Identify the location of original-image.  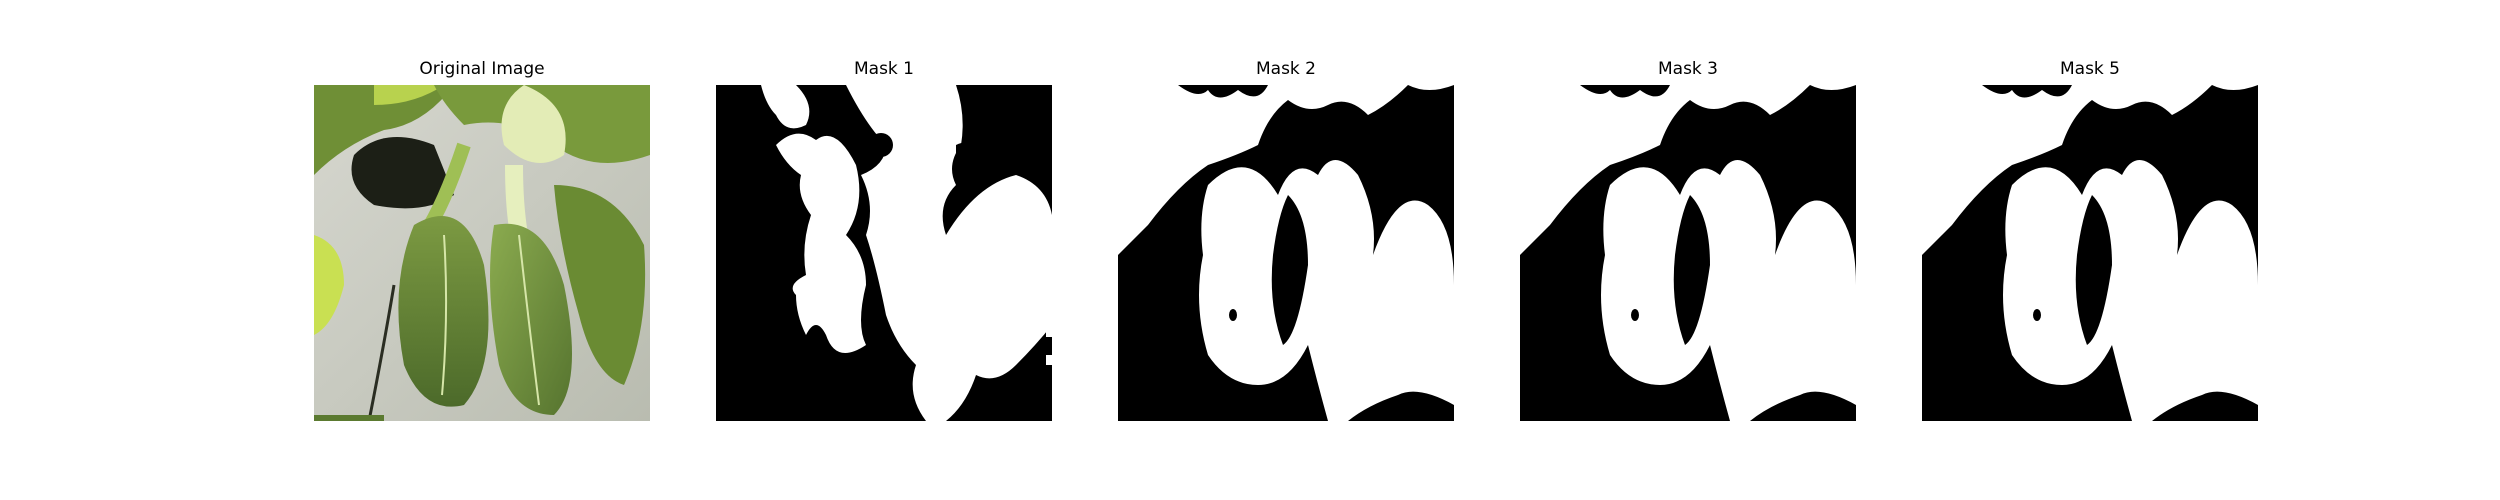
(482, 253).